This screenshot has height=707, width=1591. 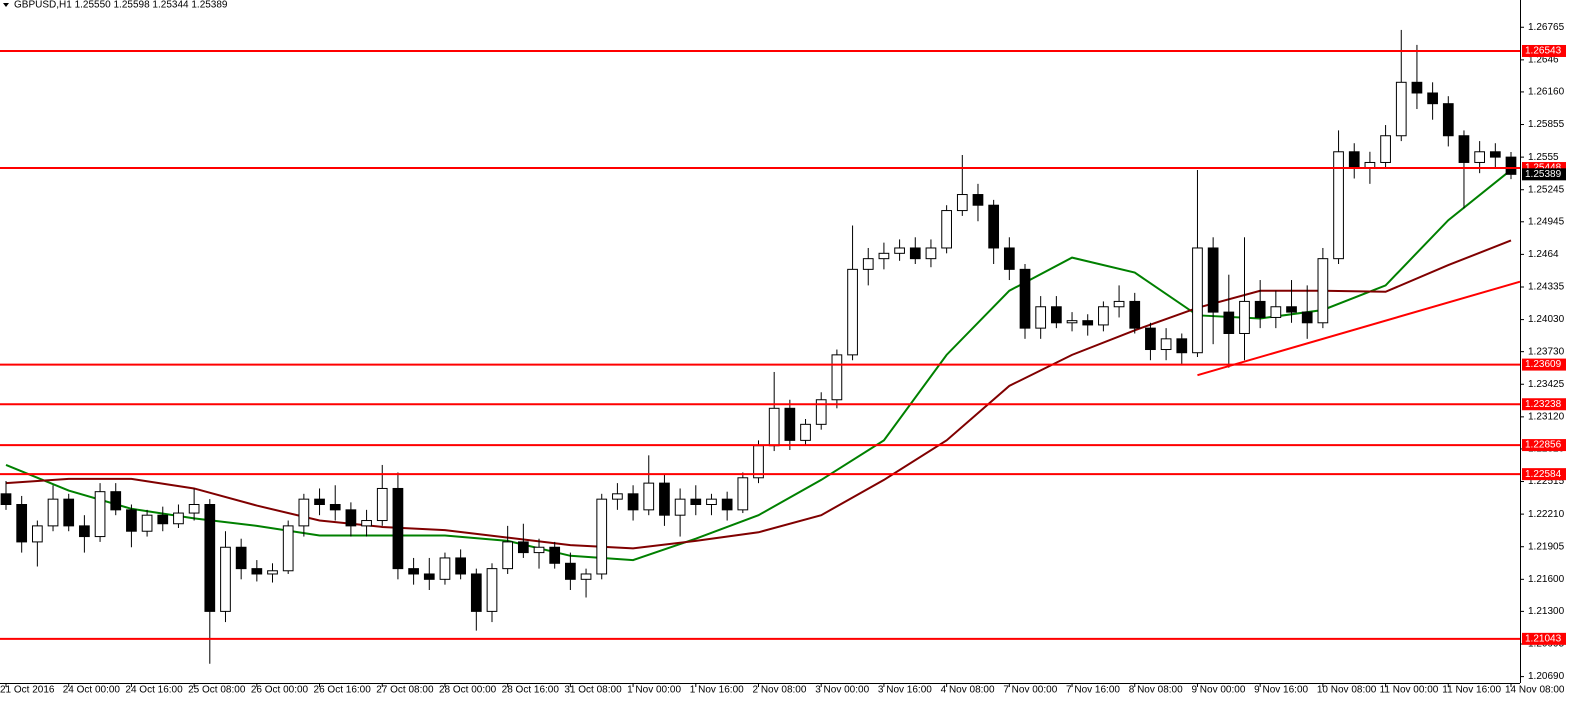 What do you see at coordinates (1543, 254) in the screenshot?
I see `y-tick-label: 1.2464` at bounding box center [1543, 254].